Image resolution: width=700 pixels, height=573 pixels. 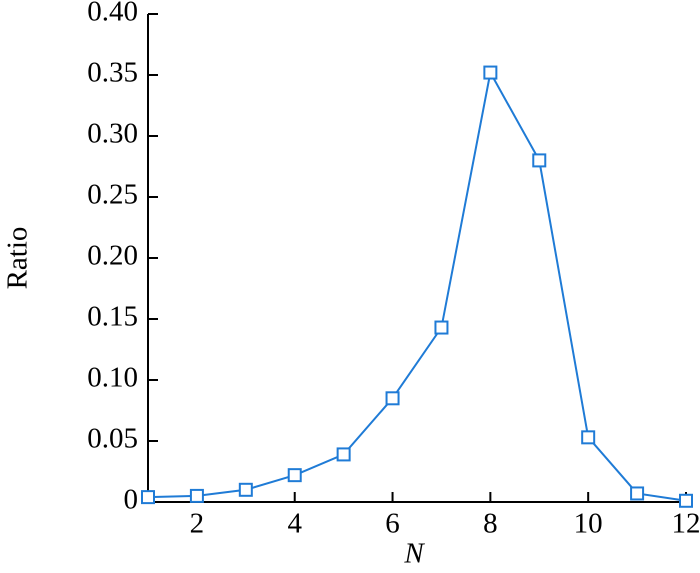 I want to click on x-axis-label: N, so click(x=414, y=554).